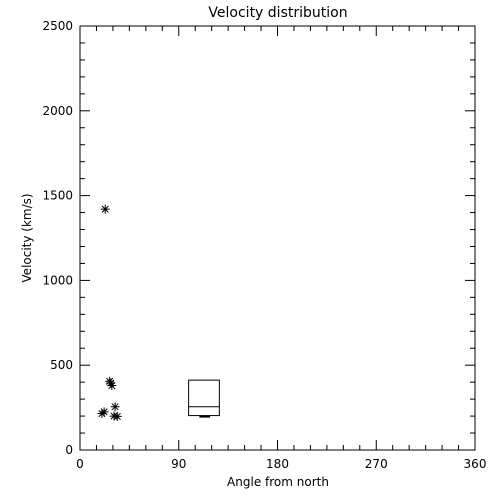 The width and height of the screenshot is (500, 500). I want to click on chart-title: Velocity distribution, so click(277, 13).